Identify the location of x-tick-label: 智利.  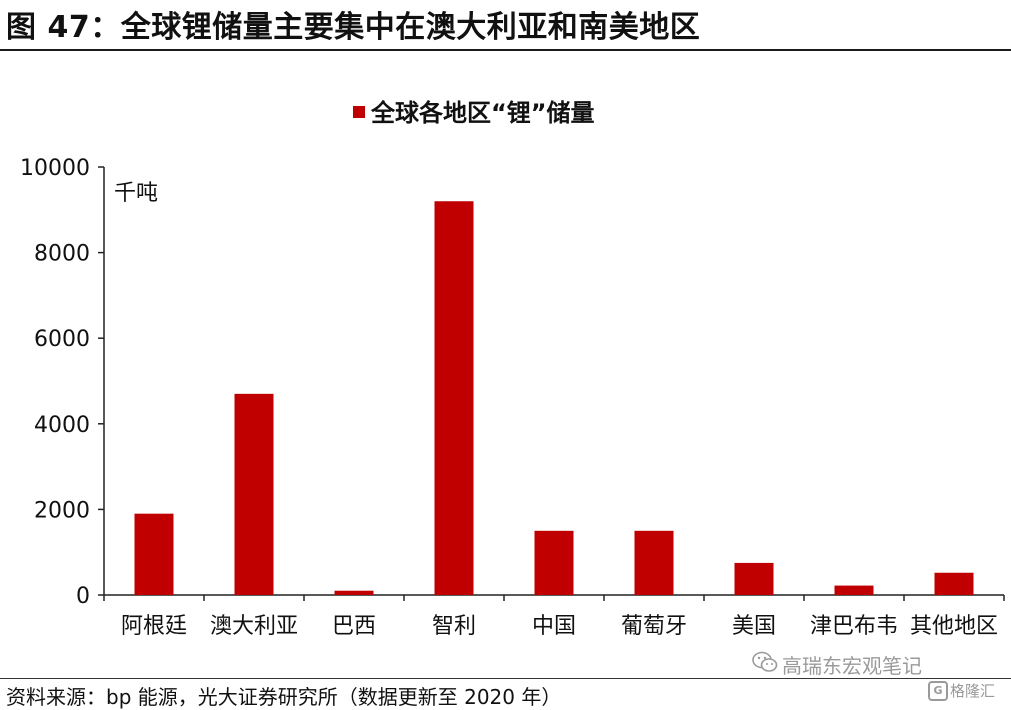
(454, 626).